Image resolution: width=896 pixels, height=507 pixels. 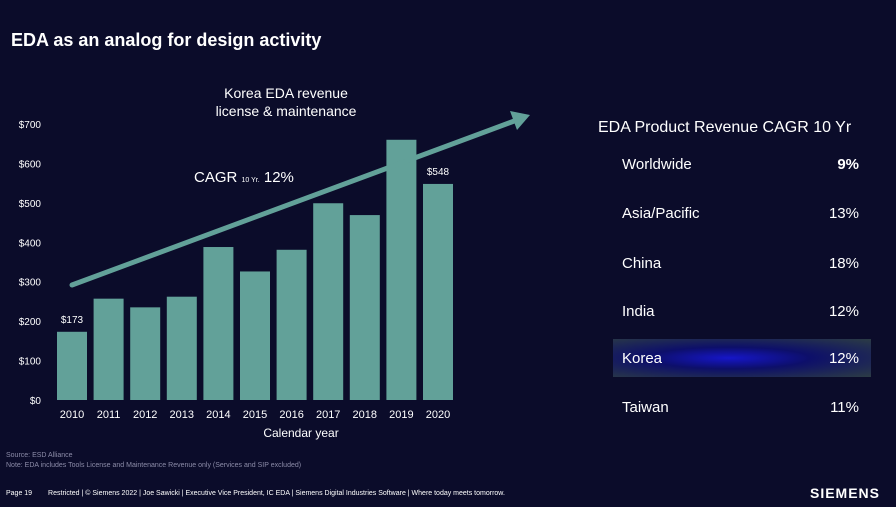 I want to click on x-tick-label: 2015, so click(x=255, y=415).